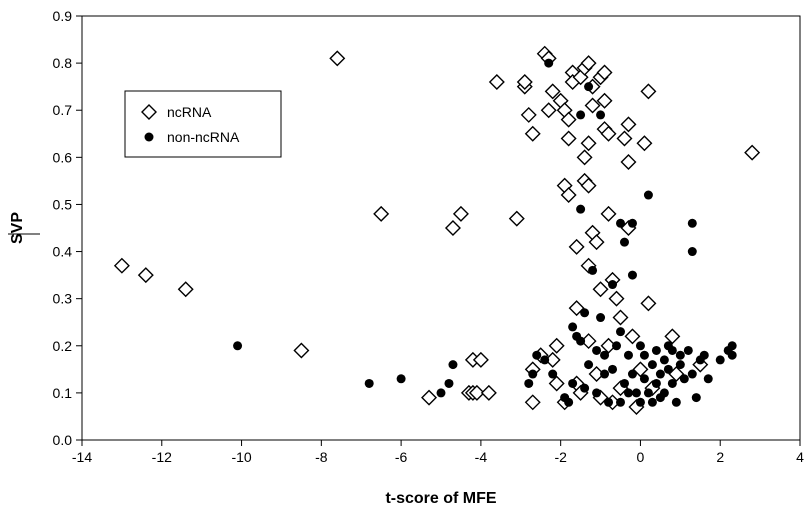  What do you see at coordinates (440, 498) in the screenshot?
I see `x-axis-title: t-score of MFE` at bounding box center [440, 498].